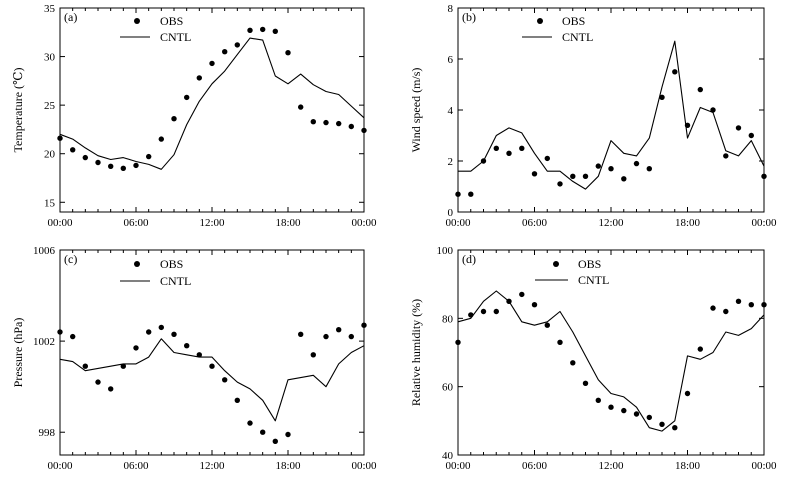 The image size is (785, 480). What do you see at coordinates (18, 110) in the screenshot?
I see `y-axis-label: Temperature (℃)` at bounding box center [18, 110].